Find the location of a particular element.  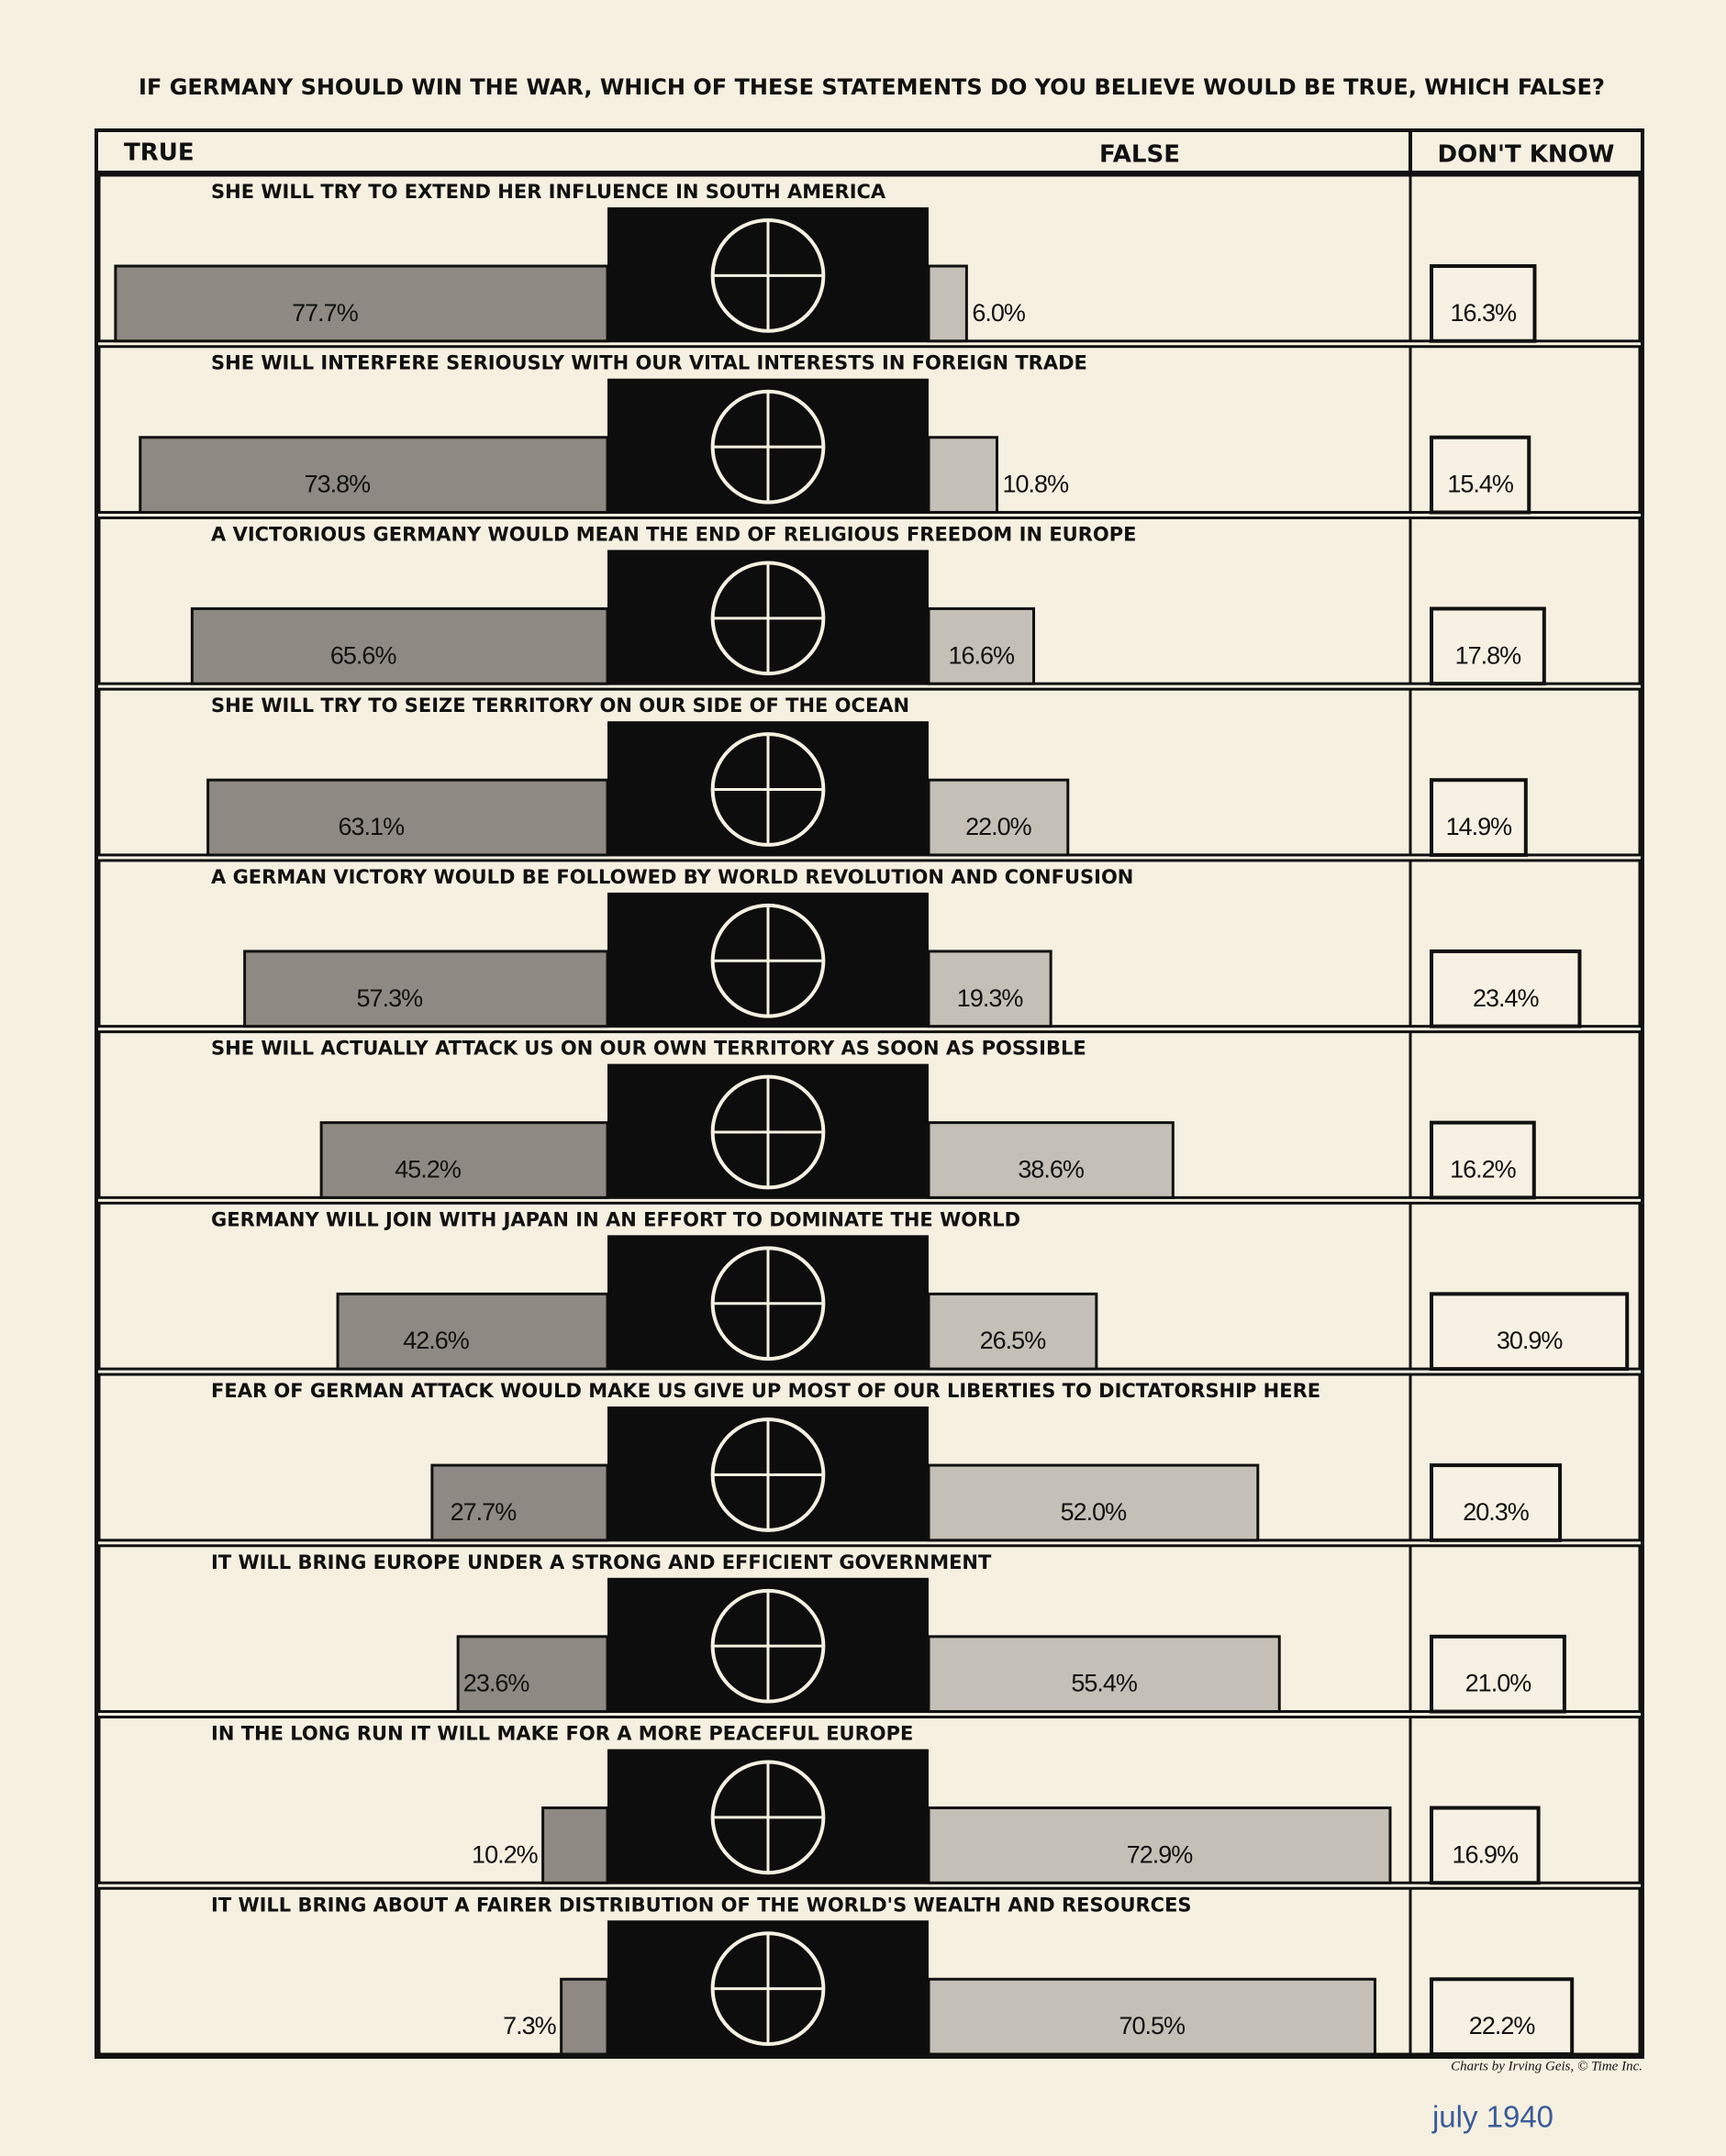

false-label: 10.8% is located at coordinates (1036, 485).